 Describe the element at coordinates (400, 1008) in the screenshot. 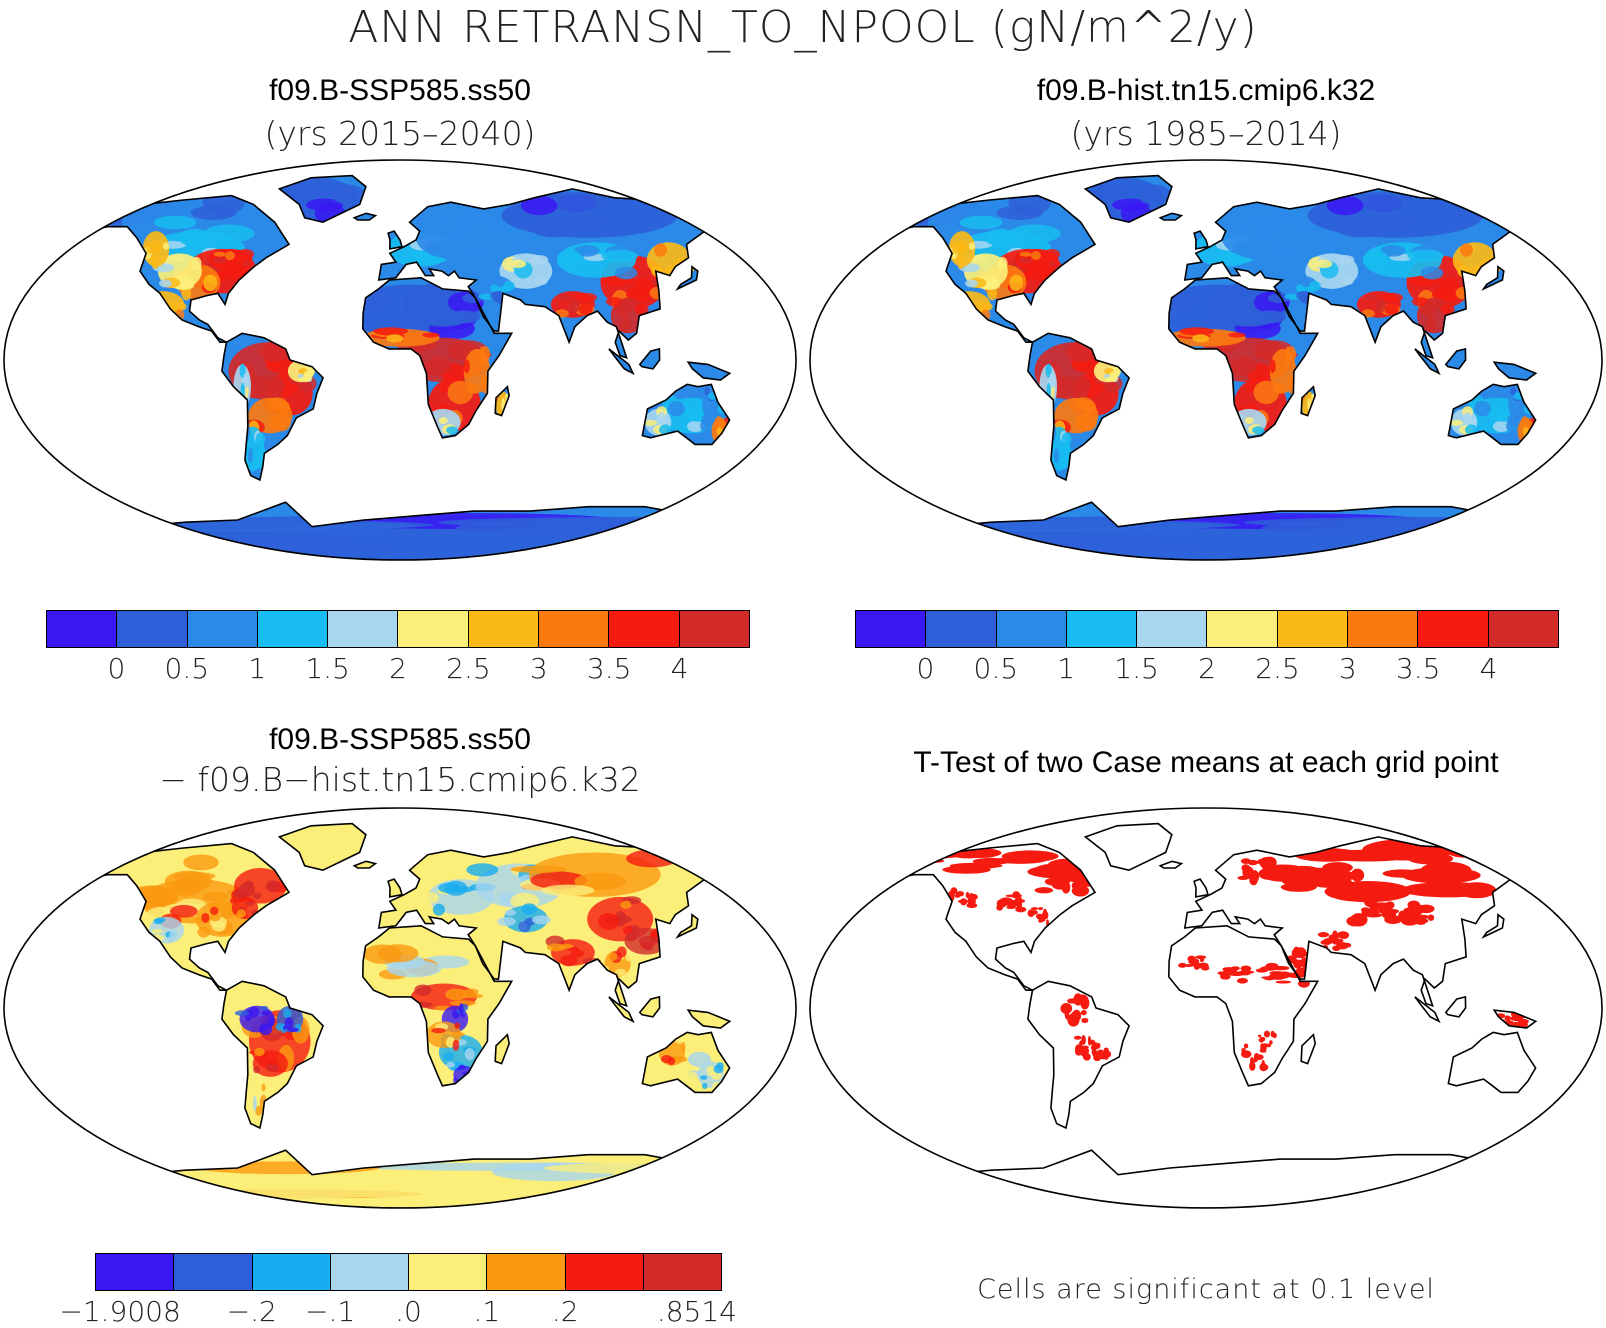

I see `map-bl` at that location.